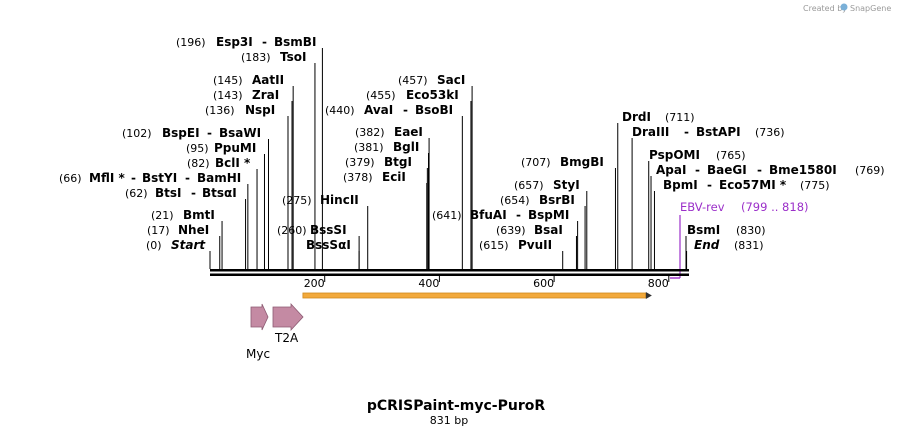 This screenshot has height=435, width=899. I want to click on svg-text: NheI, so click(193, 230).